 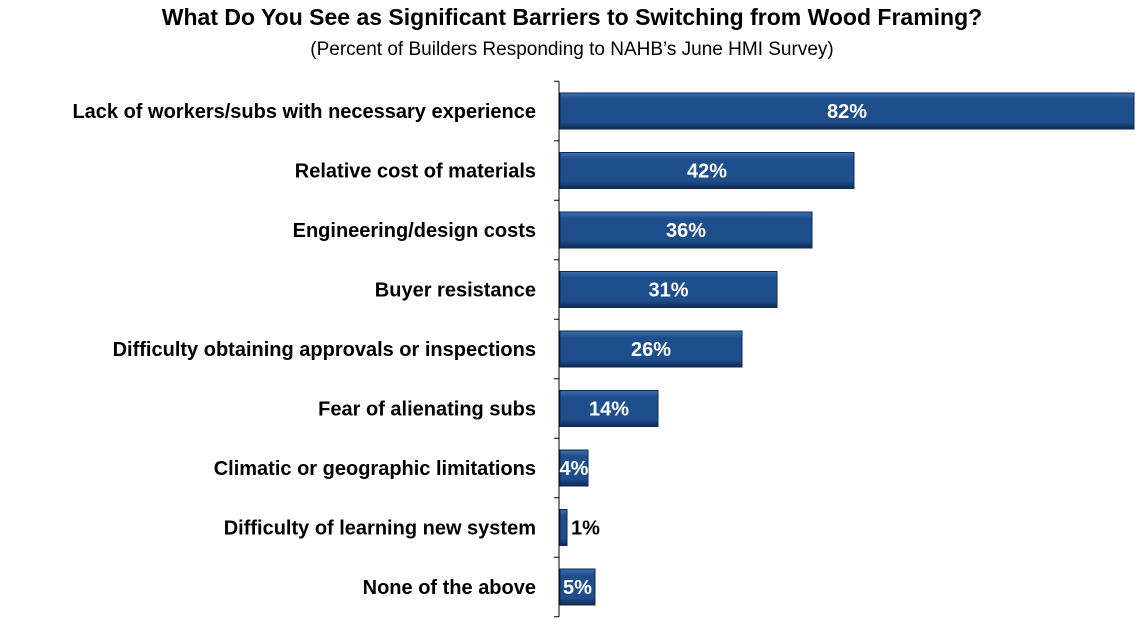 I want to click on category-label-5: Fear of alienating subs, so click(x=427, y=410).